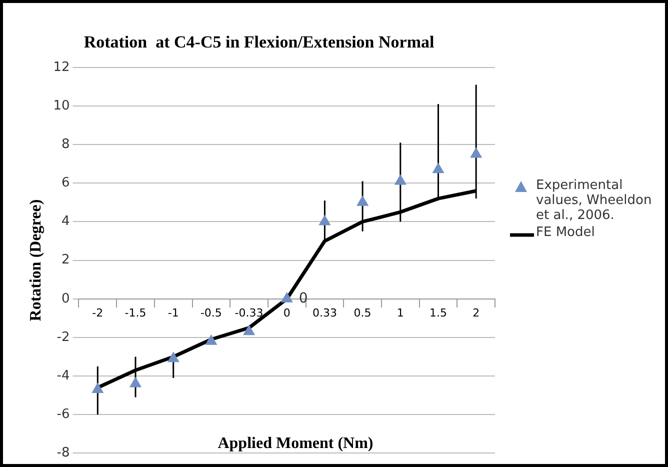 Image resolution: width=668 pixels, height=467 pixels. I want to click on chart-title: Rotation at C4-C5 in Flexion/Extension Normal, so click(259, 42).